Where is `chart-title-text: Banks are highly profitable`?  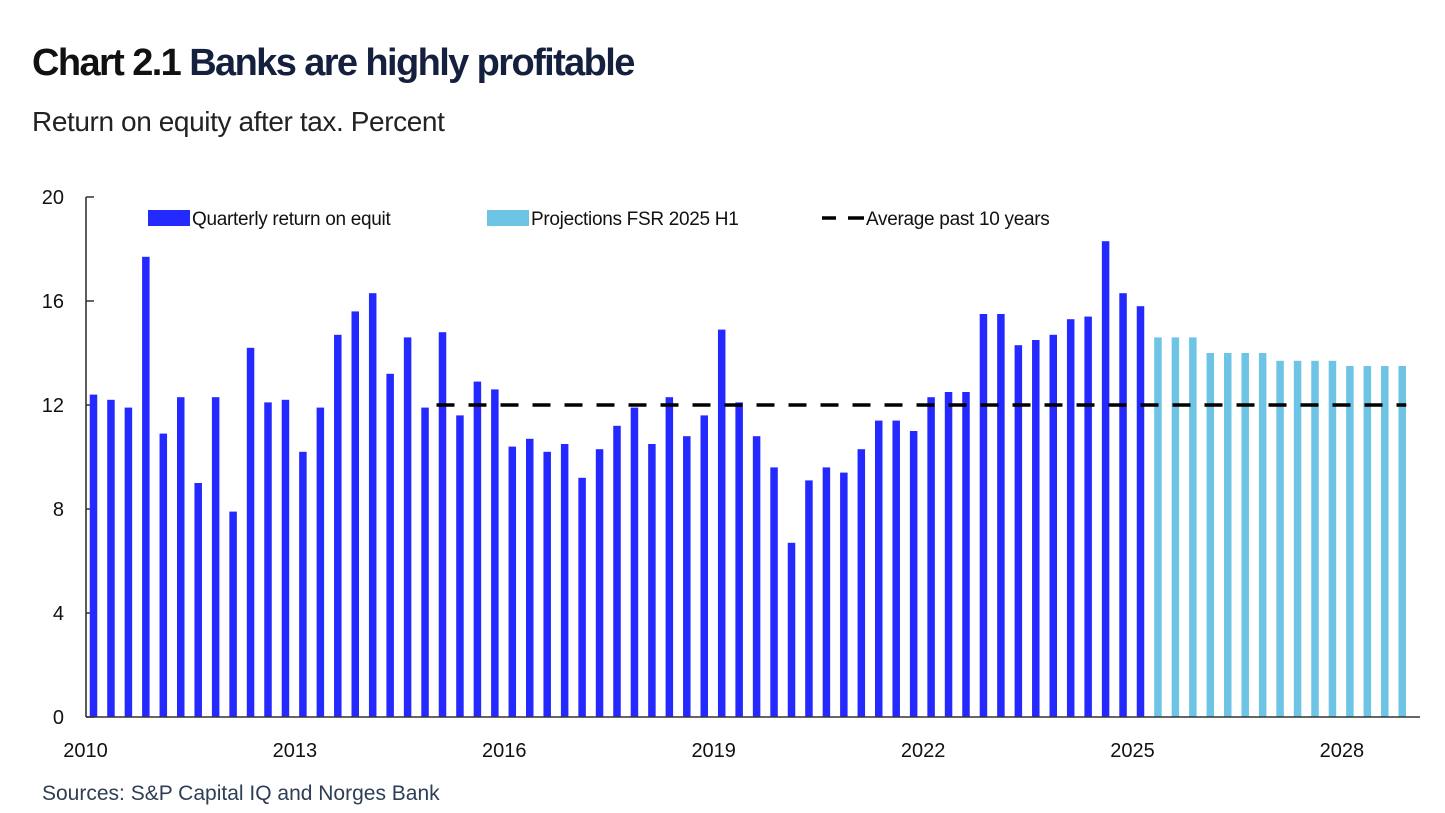
chart-title-text: Banks are highly profitable is located at coordinates (412, 63).